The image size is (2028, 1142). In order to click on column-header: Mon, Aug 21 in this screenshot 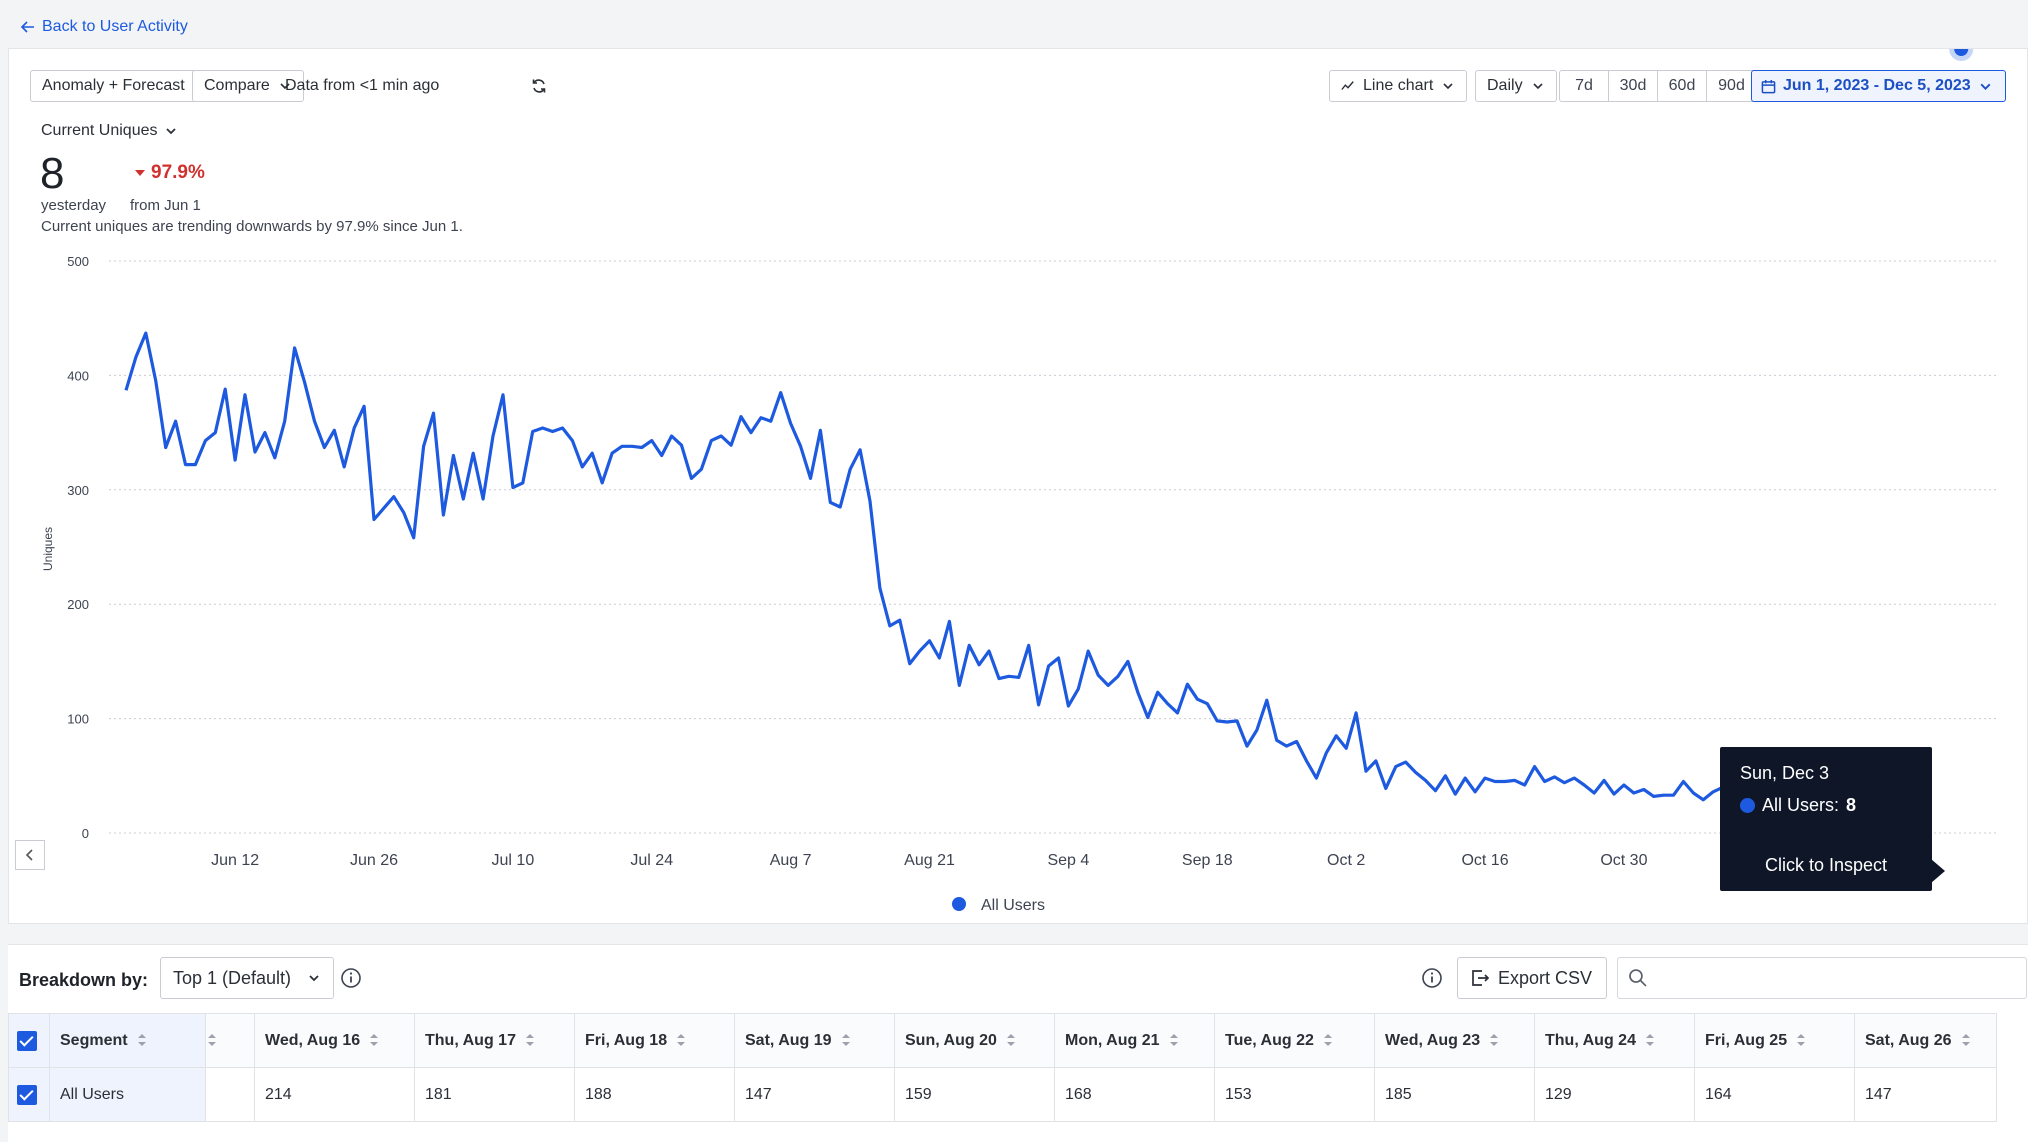, I will do `click(1134, 1040)`.